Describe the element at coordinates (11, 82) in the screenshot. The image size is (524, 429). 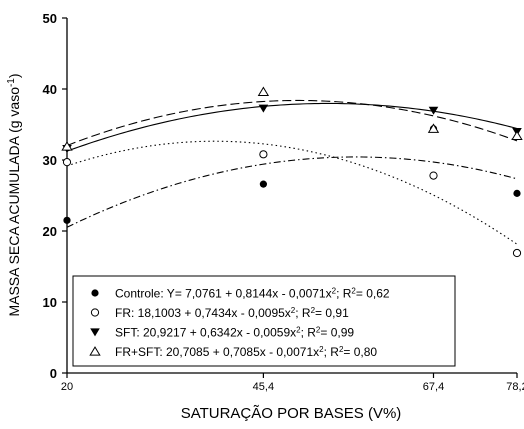
I see `y-axis-label-superscript: -1` at that location.